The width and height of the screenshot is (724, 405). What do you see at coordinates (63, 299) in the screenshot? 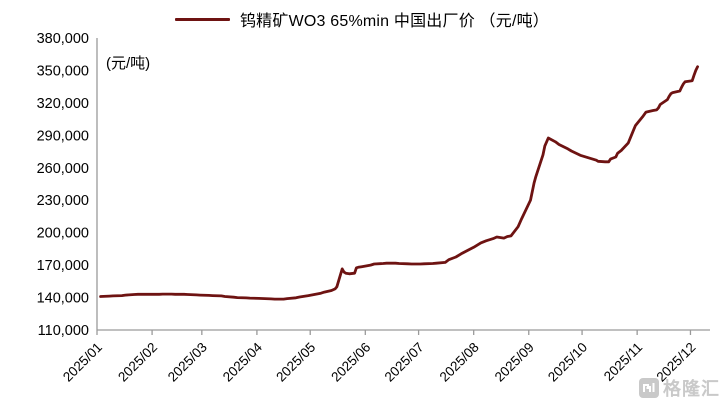
I see `y-tick-label: 140,000` at bounding box center [63, 299].